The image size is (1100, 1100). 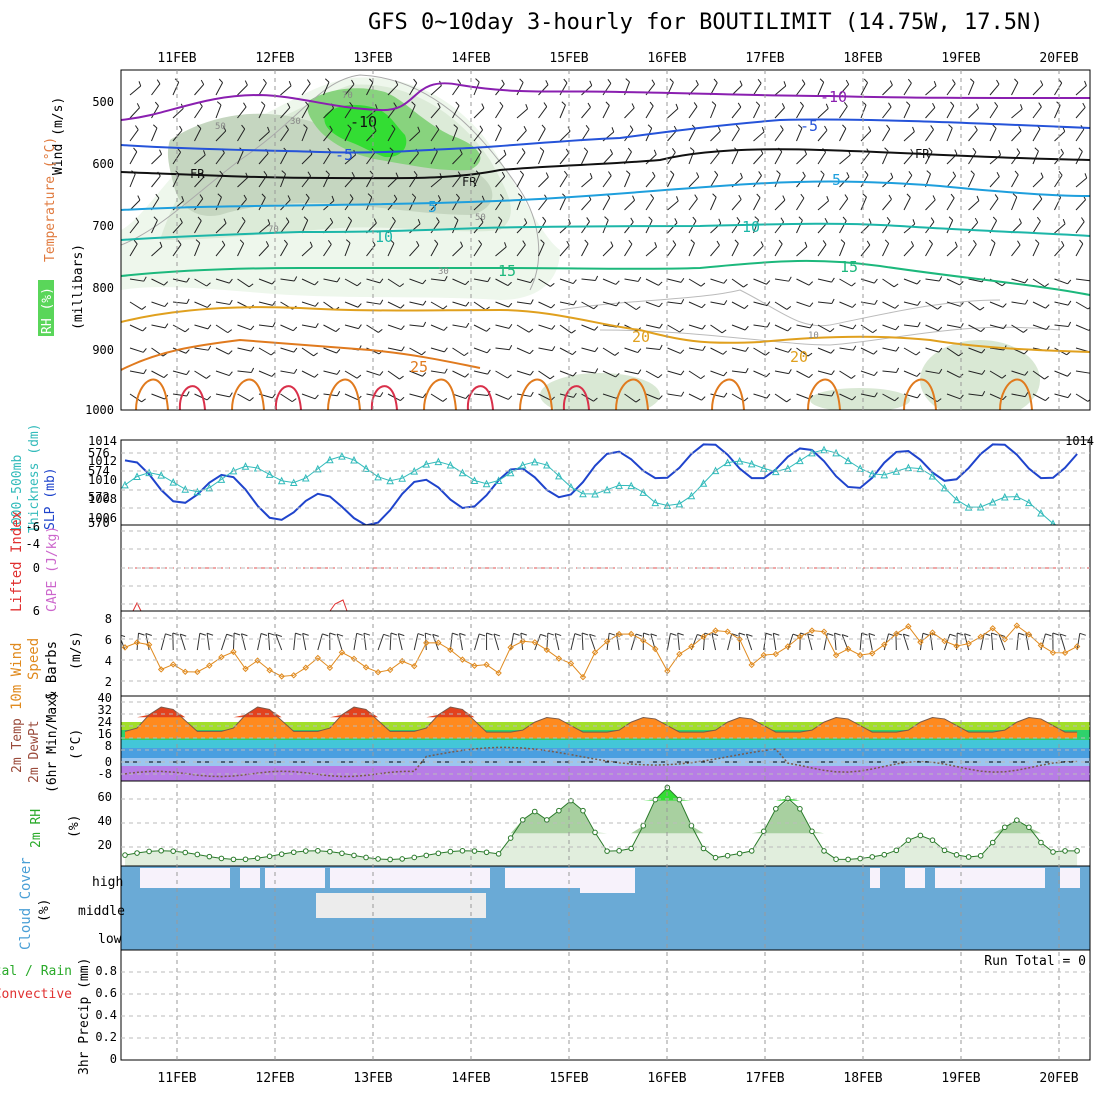 I want to click on precip-tick: 0.2, so click(x=106, y=1037).